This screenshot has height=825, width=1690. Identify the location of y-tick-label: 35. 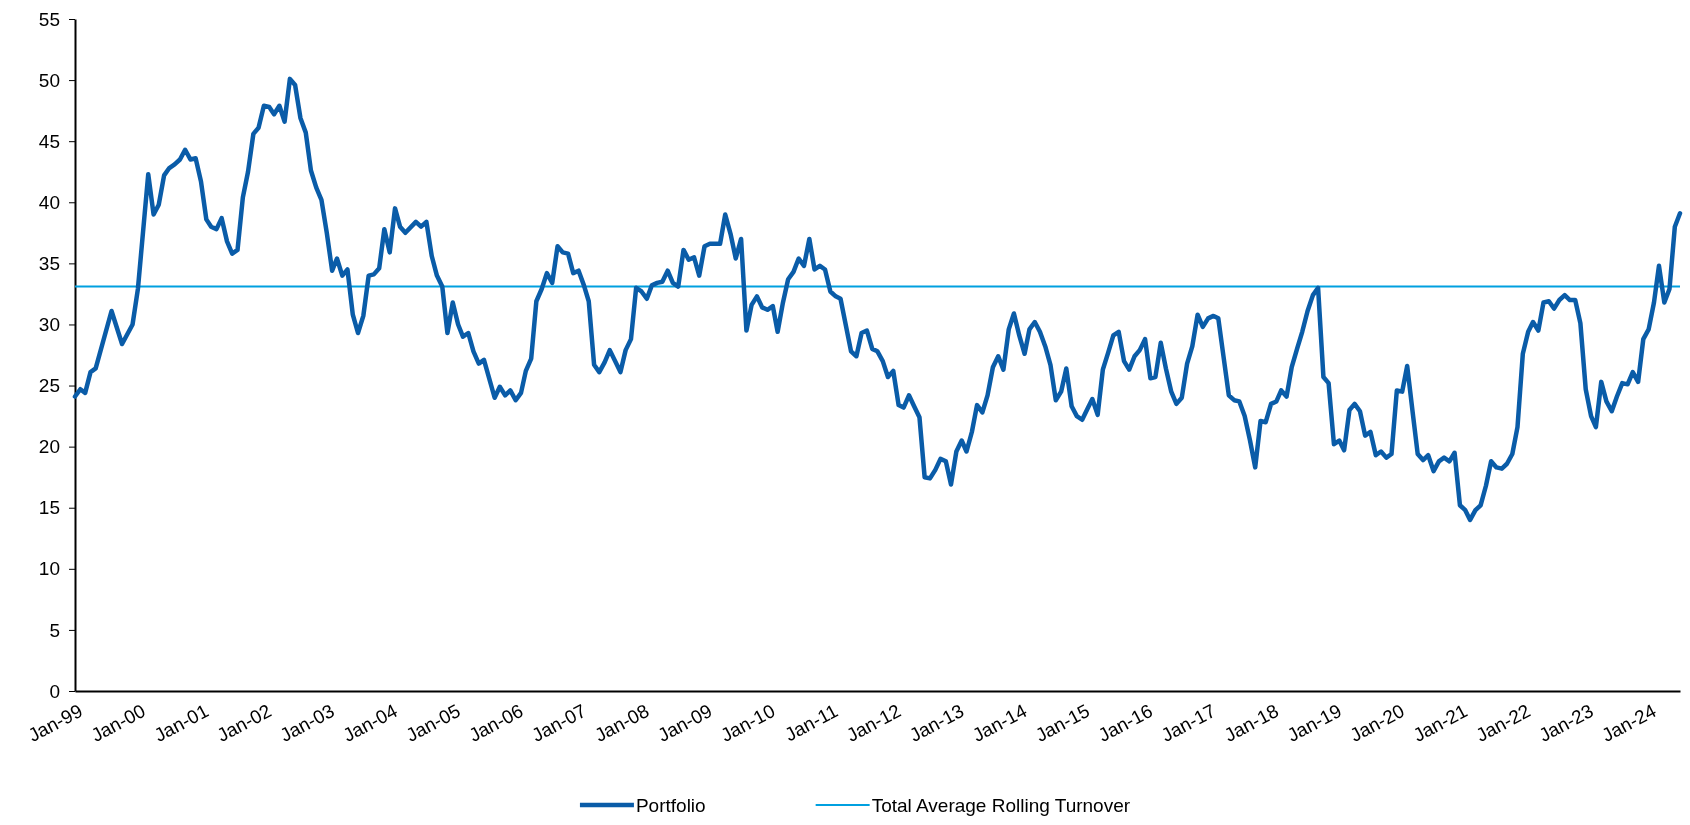
(49, 263).